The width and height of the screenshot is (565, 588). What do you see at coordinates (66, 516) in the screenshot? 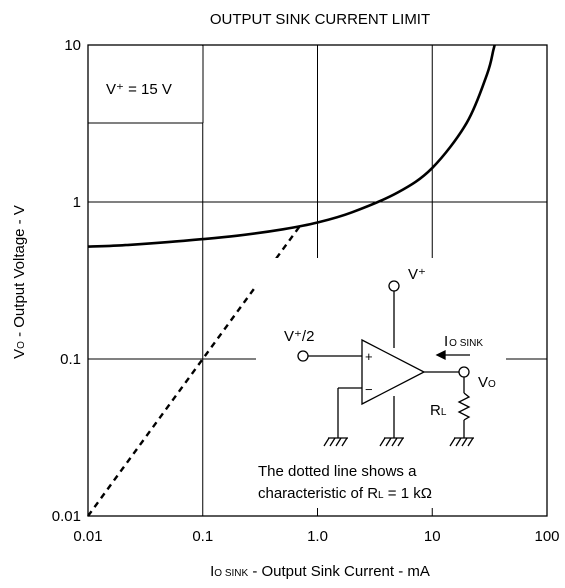
I see `y-tick-label: 0.01` at bounding box center [66, 516].